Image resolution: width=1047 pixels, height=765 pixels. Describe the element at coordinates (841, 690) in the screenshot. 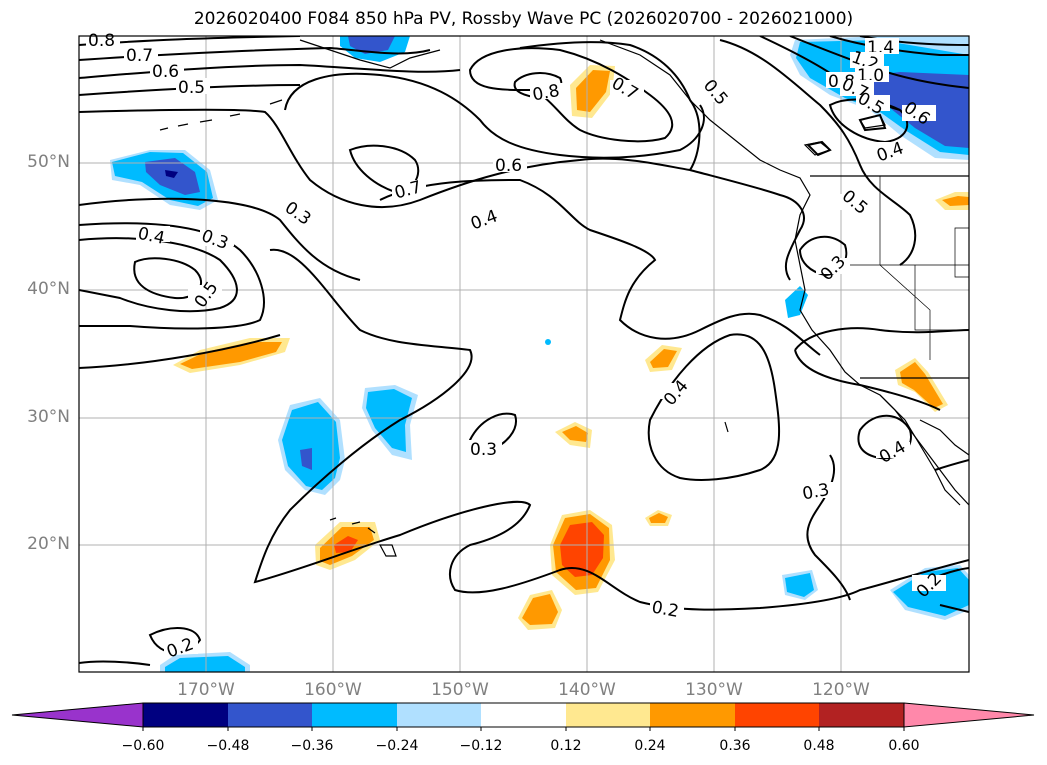

I see `lon-label-120w: 120°W` at that location.